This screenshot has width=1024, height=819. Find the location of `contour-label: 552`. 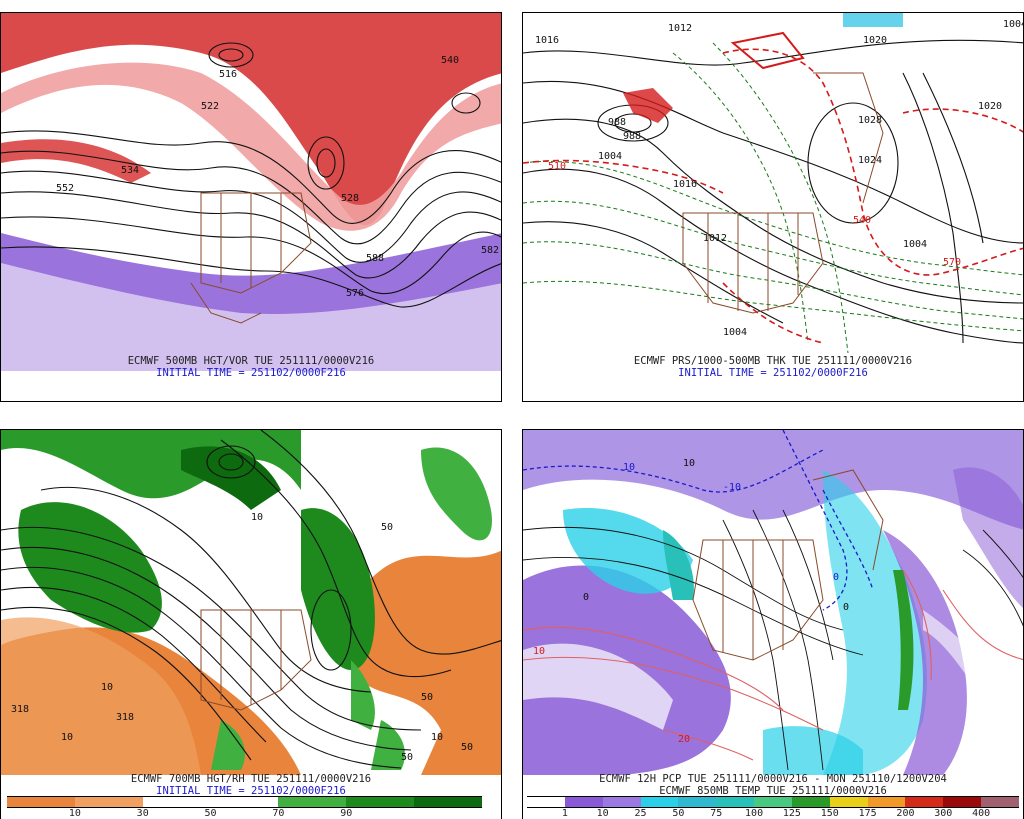

contour-label: 552 is located at coordinates (65, 188).